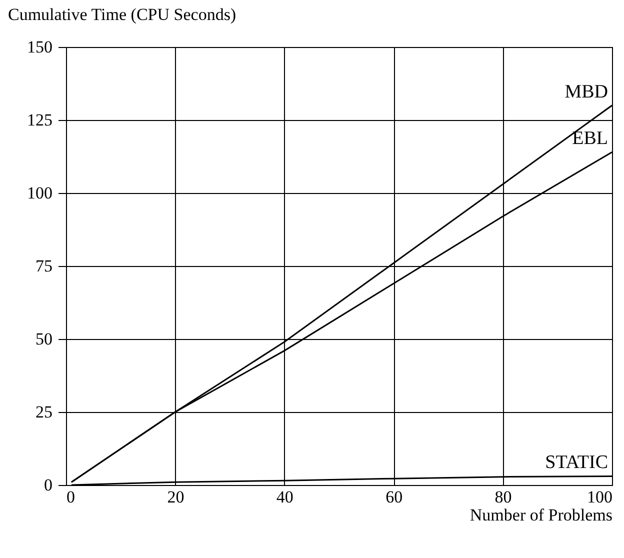 The height and width of the screenshot is (558, 624). What do you see at coordinates (44, 412) in the screenshot?
I see `y-tick-label: 25` at bounding box center [44, 412].